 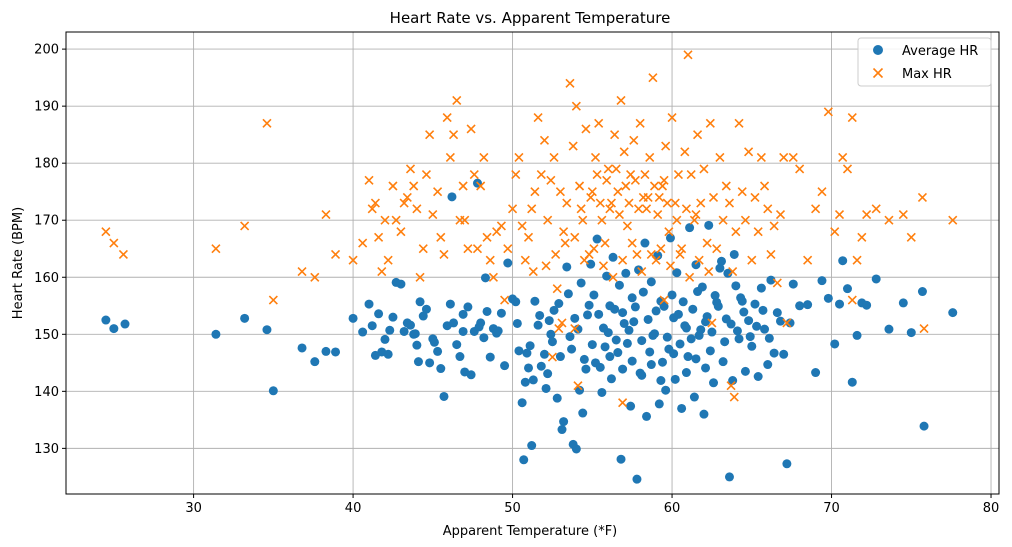 I want to click on chart-title: Heart Rate vs. Apparent Temperature, so click(x=530, y=18).